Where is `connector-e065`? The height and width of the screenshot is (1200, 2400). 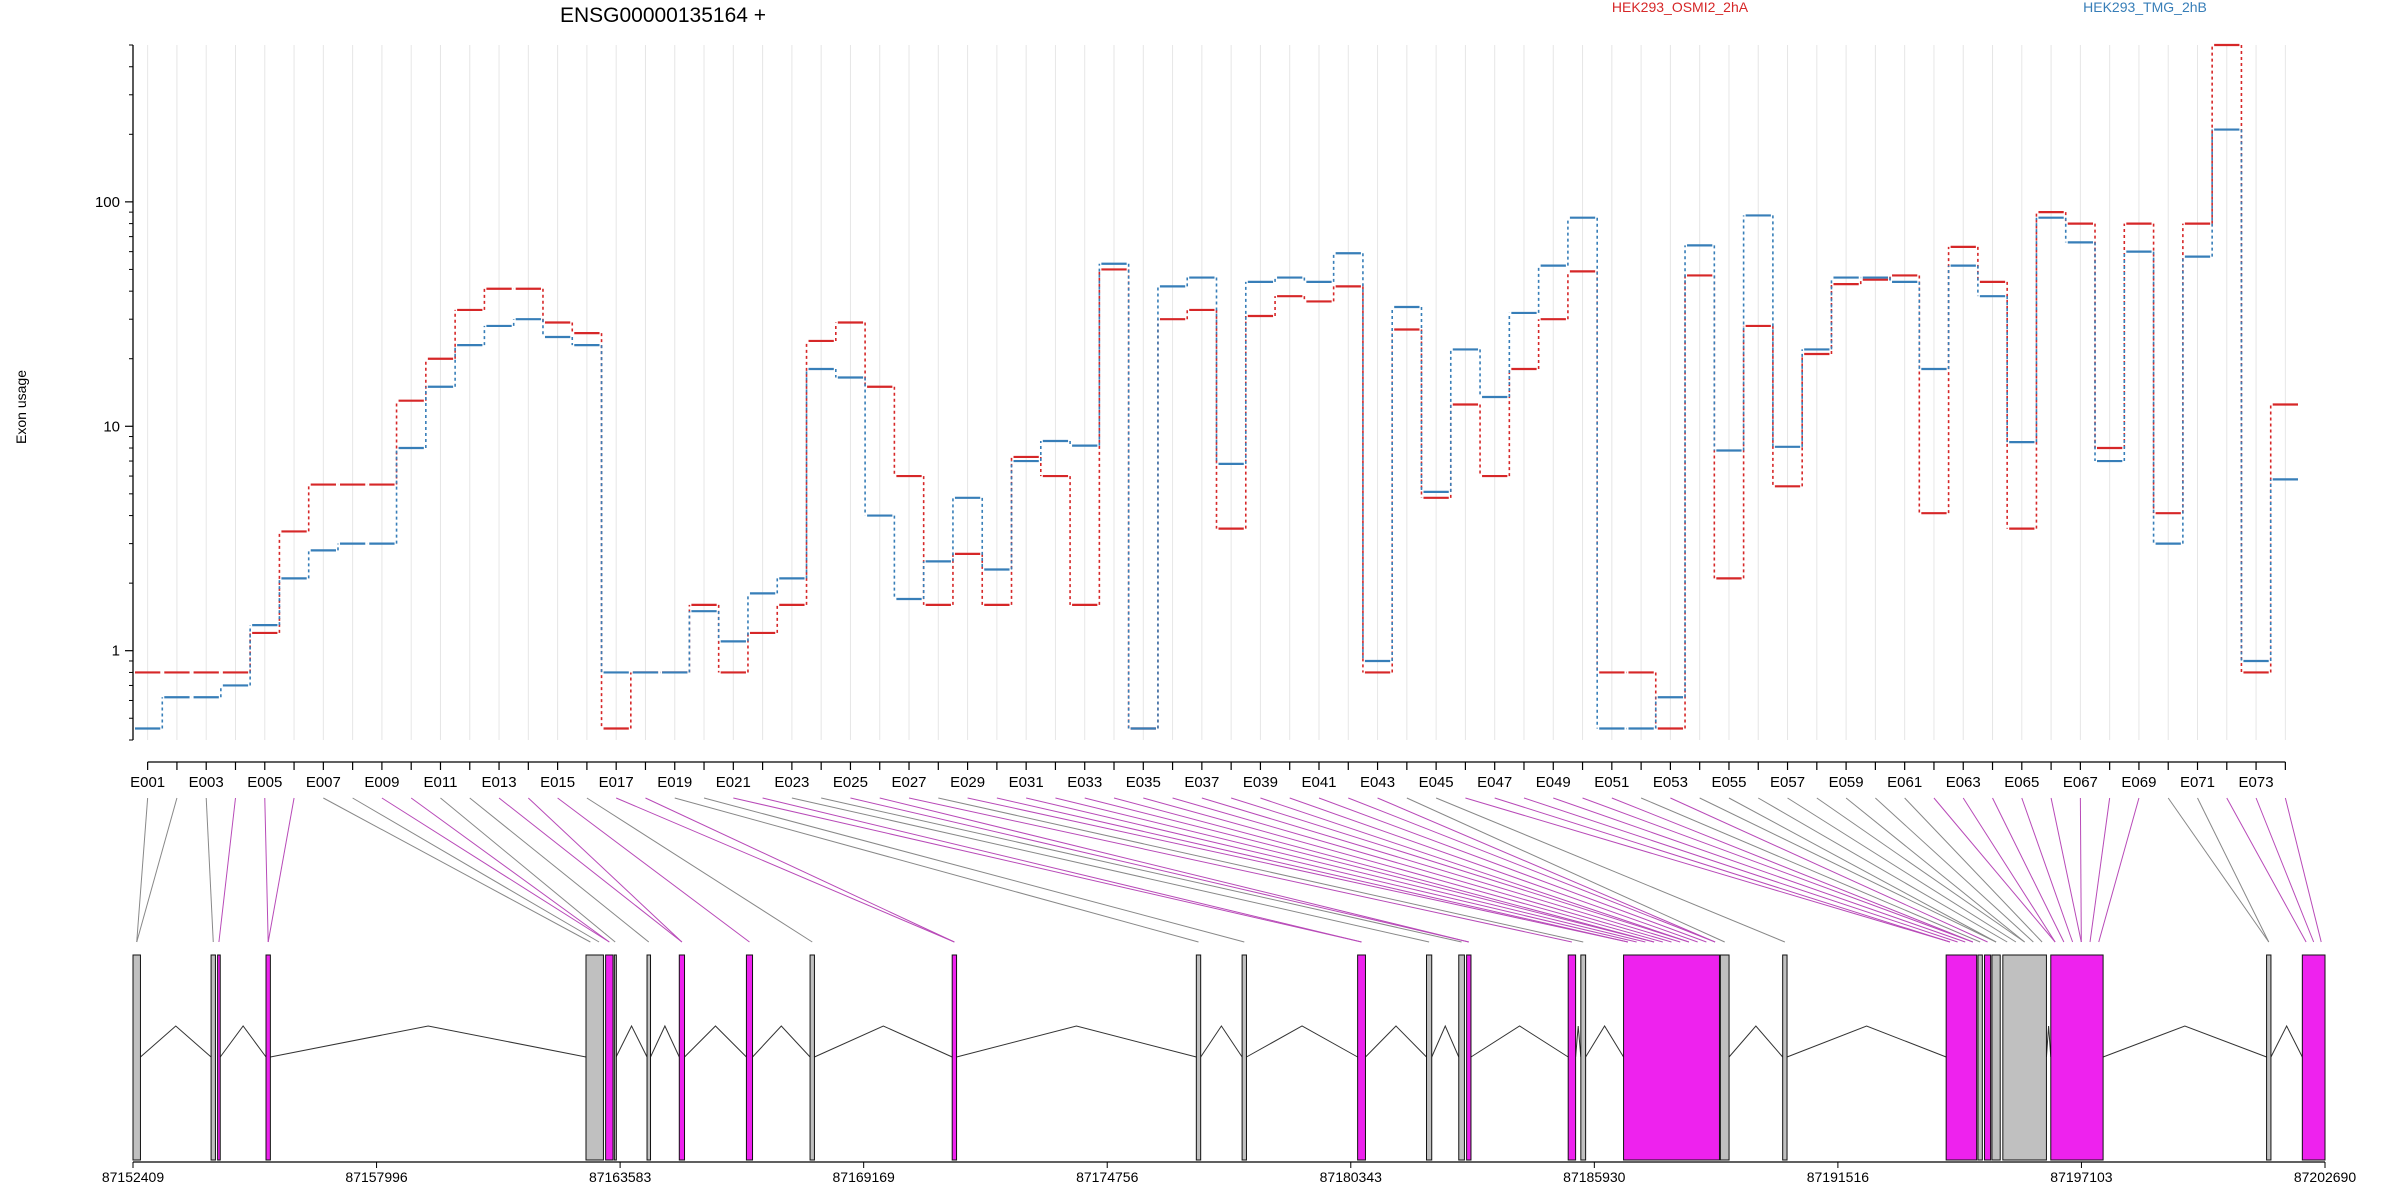
connector-e065 is located at coordinates (2047, 870).